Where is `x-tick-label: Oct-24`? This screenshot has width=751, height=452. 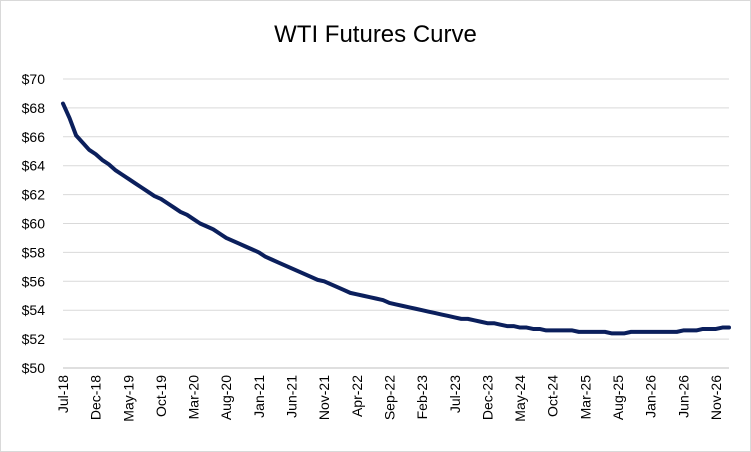
x-tick-label: Oct-24 is located at coordinates (553, 396).